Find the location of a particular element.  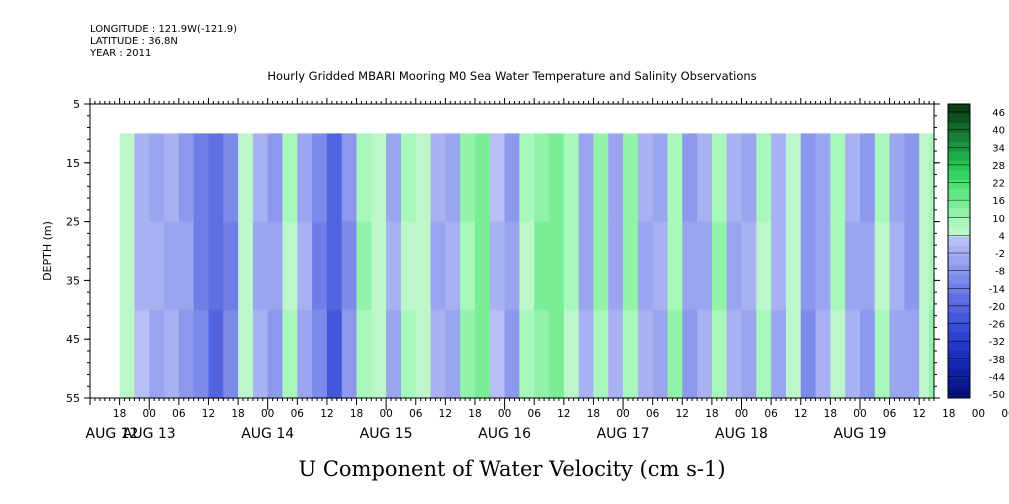

y-tick-label: 5 is located at coordinates (76, 104).